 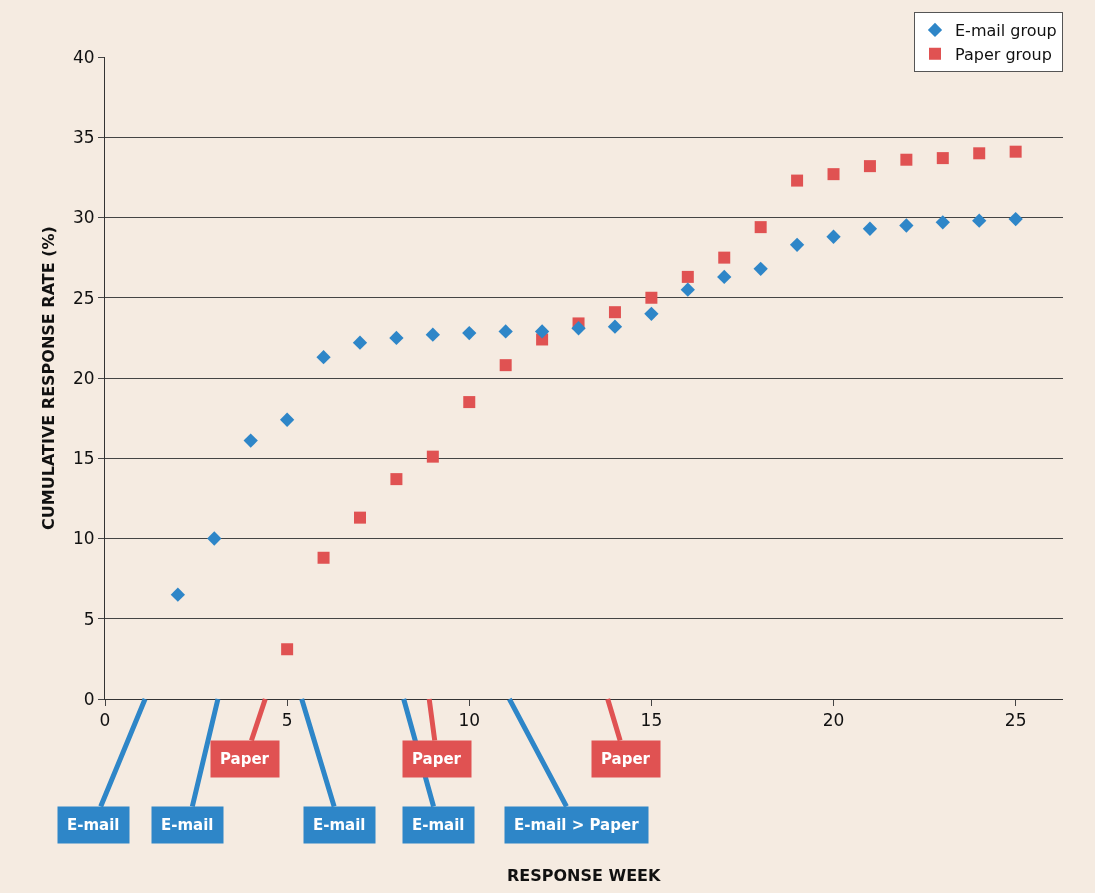 What do you see at coordinates (651, 720) in the screenshot?
I see `x-tick-label: 15` at bounding box center [651, 720].